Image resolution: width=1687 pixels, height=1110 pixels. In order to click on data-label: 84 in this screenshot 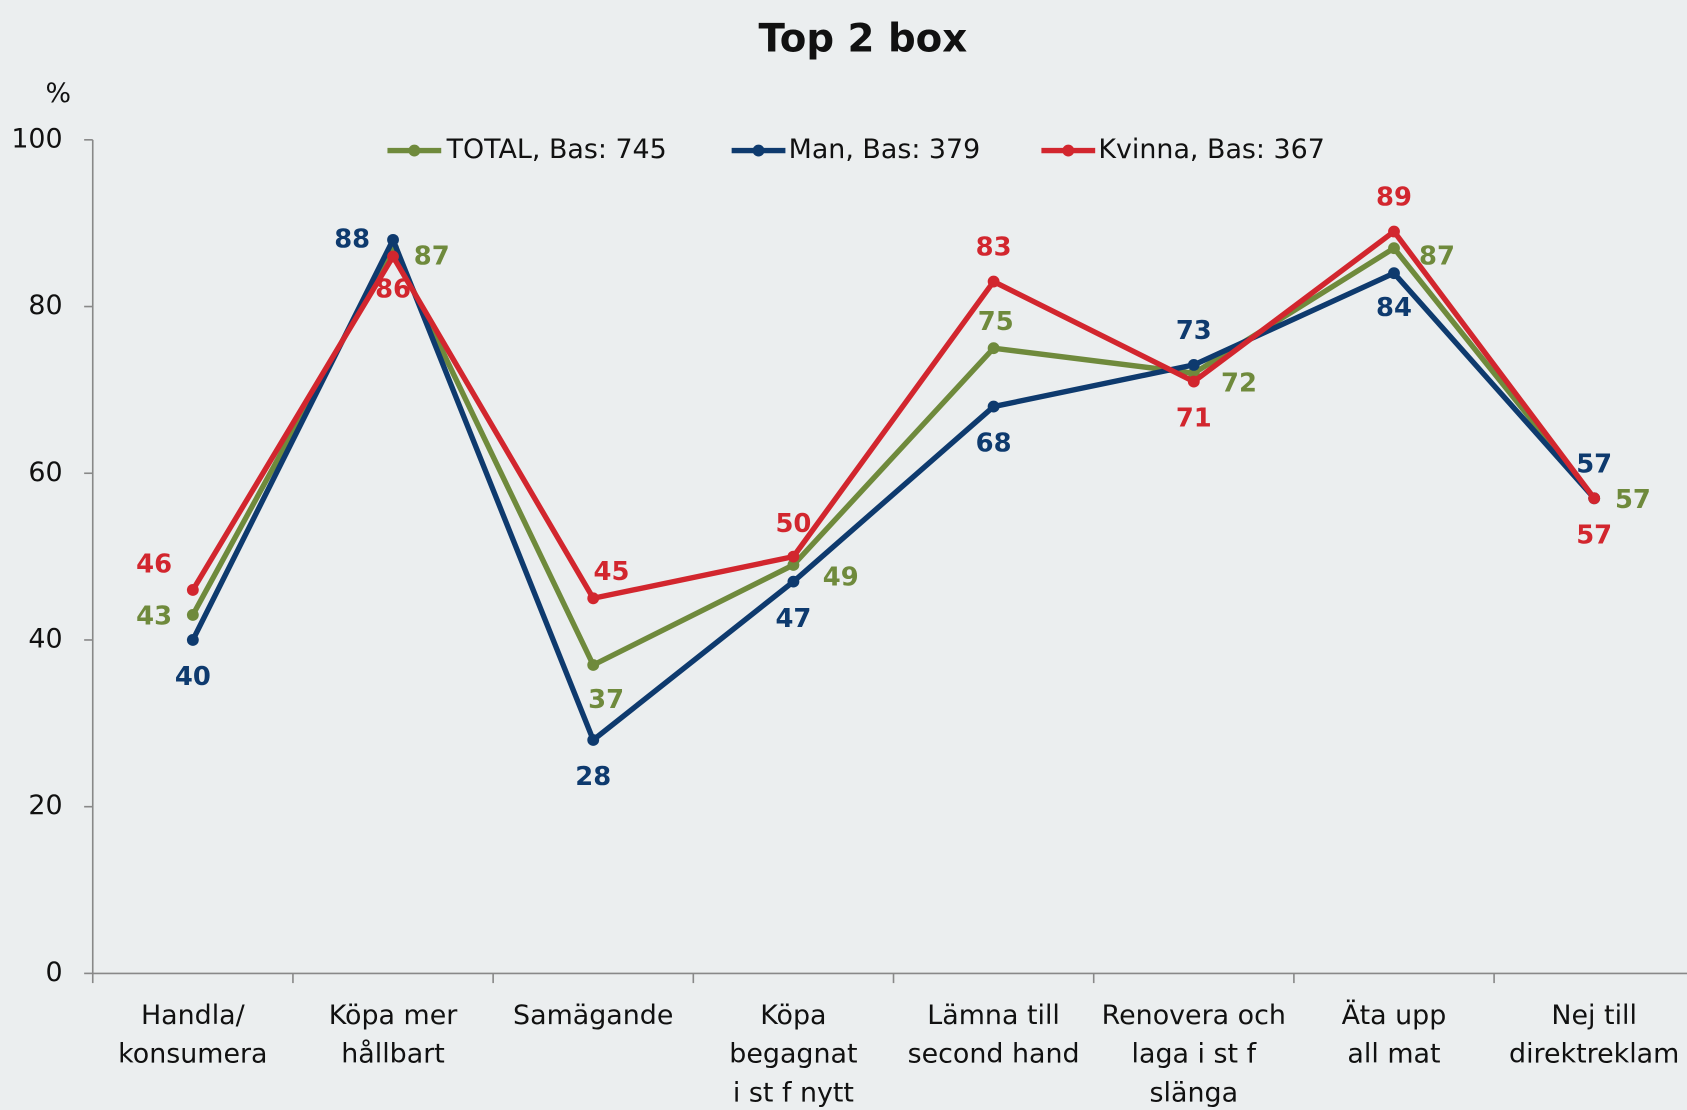, I will do `click(1394, 308)`.